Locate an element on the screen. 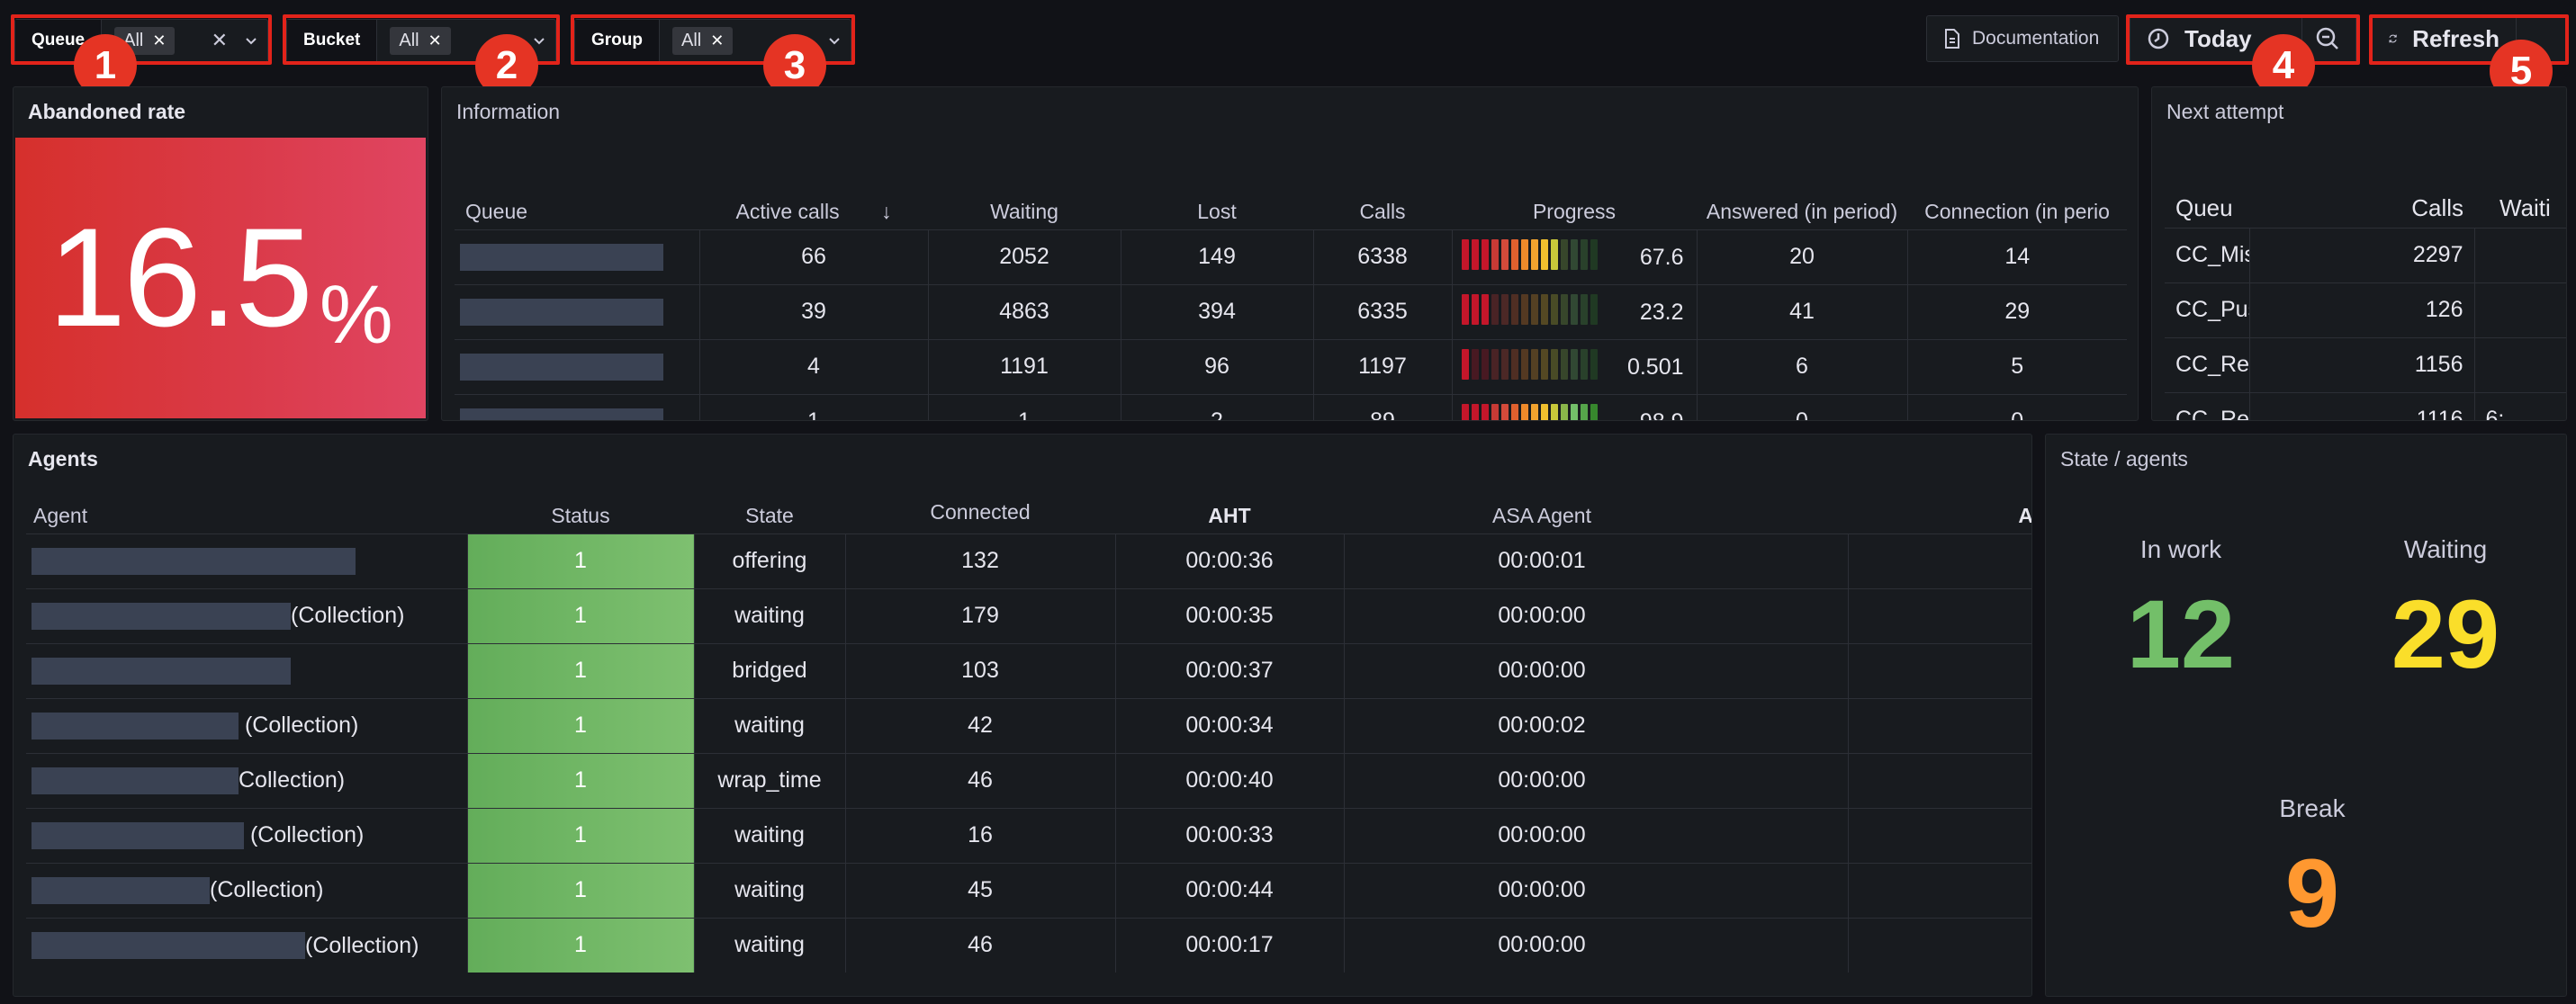 The height and width of the screenshot is (1004, 2576). clear-icon: ✕ is located at coordinates (219, 40).